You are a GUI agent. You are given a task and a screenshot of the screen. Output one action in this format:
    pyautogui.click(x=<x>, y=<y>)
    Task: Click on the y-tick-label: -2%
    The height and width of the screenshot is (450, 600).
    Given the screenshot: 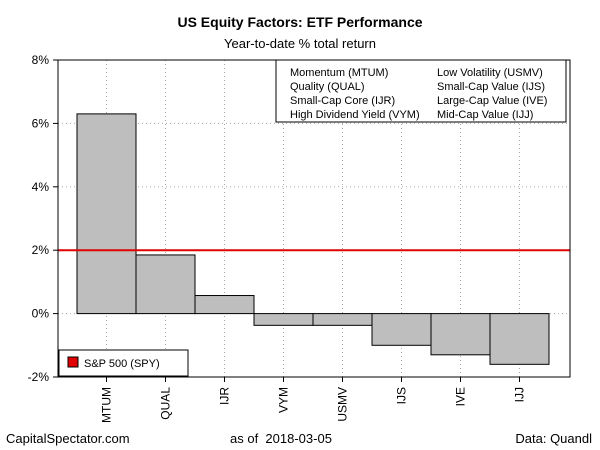 What is the action you would take?
    pyautogui.click(x=39, y=377)
    